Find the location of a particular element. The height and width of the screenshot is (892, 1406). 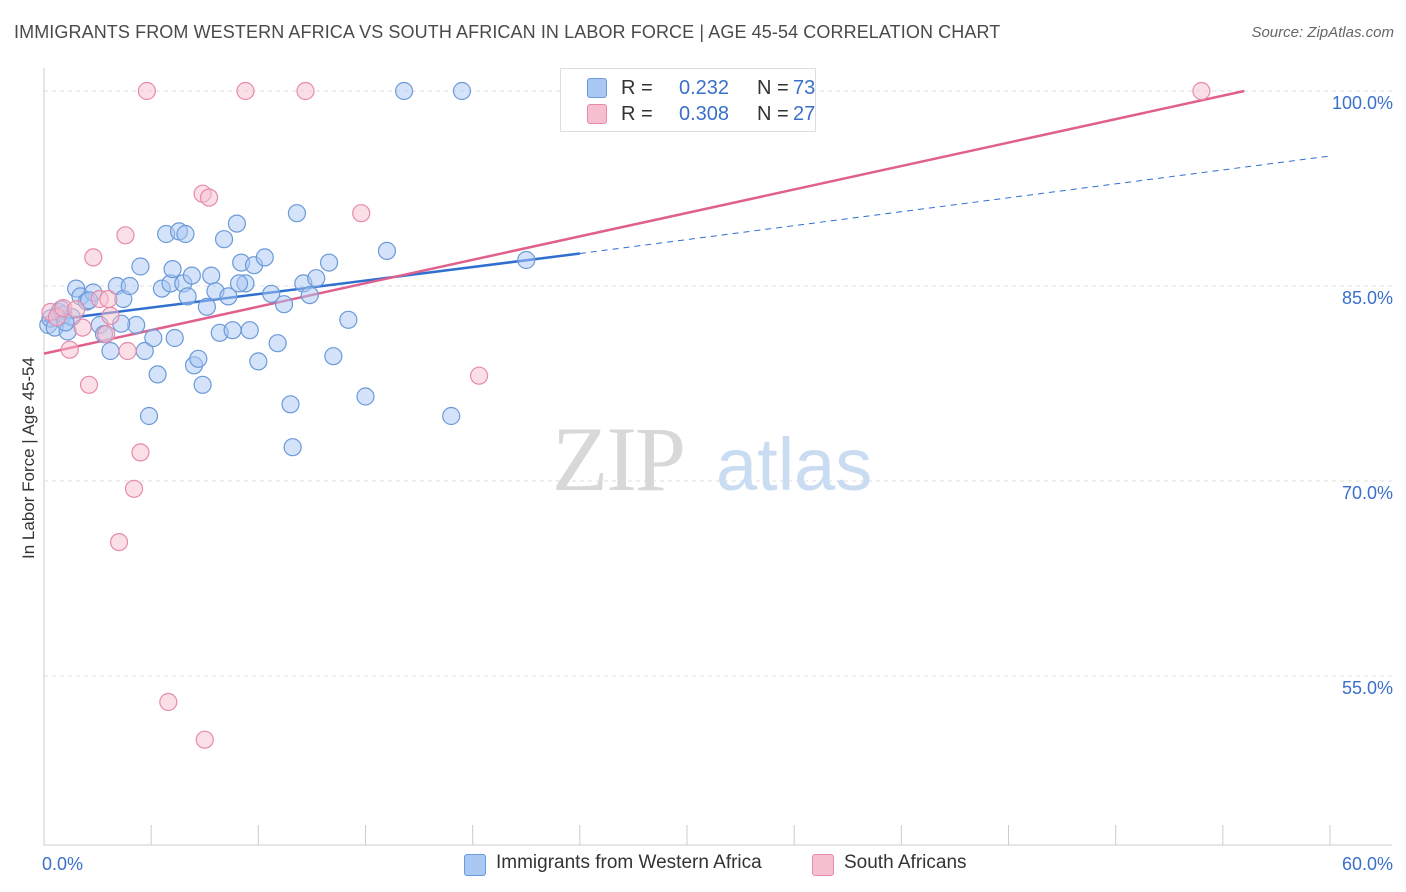

legend-label: Immigrants from Western Africa is located at coordinates (629, 862).